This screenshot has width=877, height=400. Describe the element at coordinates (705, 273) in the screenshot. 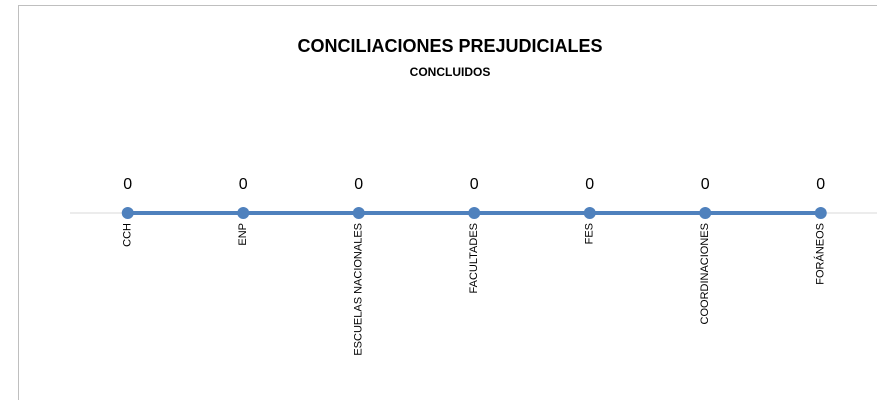

I see `x-tick-label: COORDINACIONES` at that location.